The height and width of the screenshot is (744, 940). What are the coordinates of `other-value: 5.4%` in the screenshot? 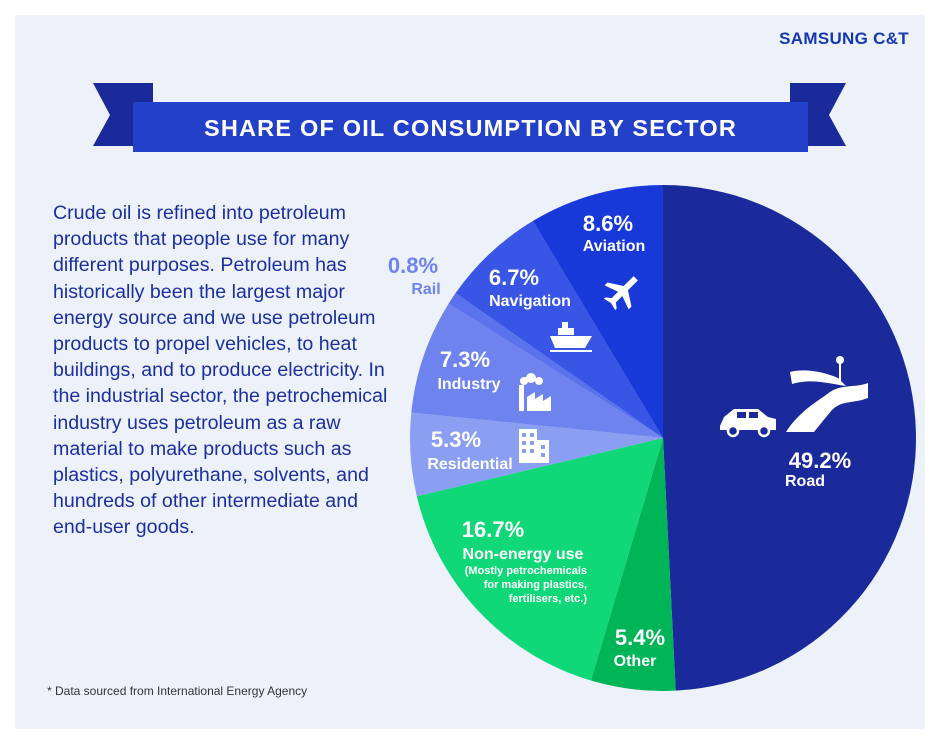 It's located at (640, 637).